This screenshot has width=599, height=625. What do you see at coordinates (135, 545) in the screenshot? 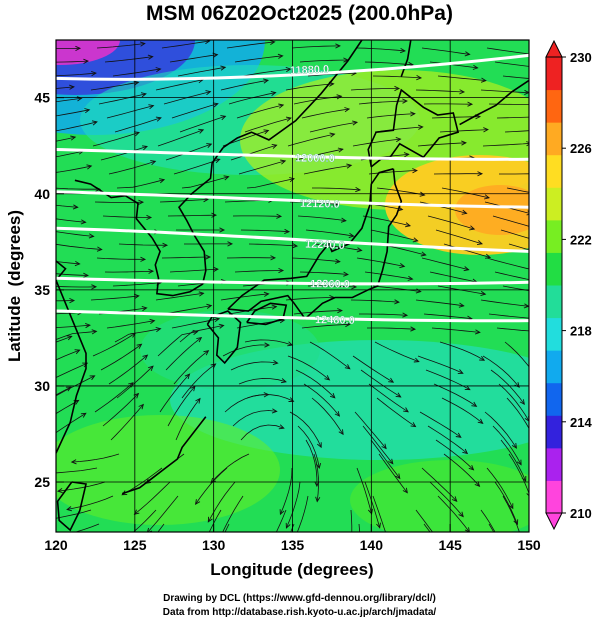
I see `x-tick-label: 125` at bounding box center [135, 545].